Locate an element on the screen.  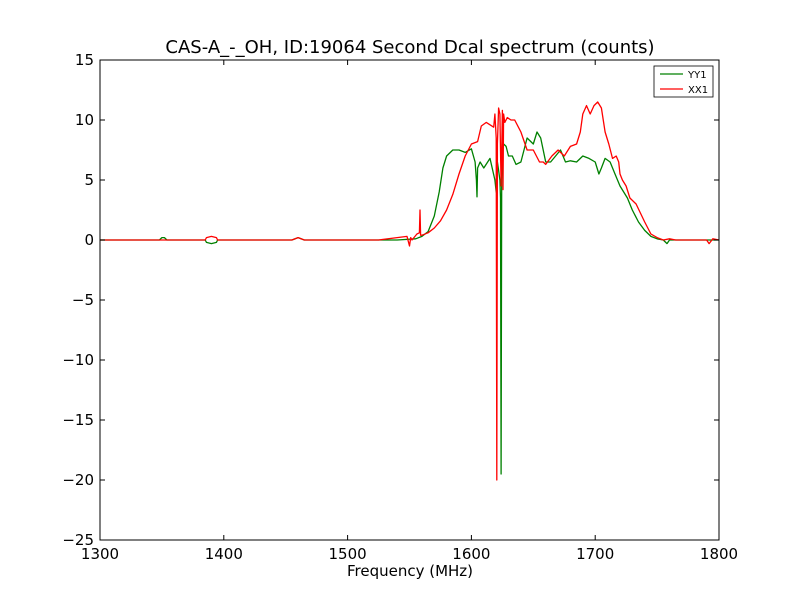
y-tick-label: 15 is located at coordinates (84, 60).